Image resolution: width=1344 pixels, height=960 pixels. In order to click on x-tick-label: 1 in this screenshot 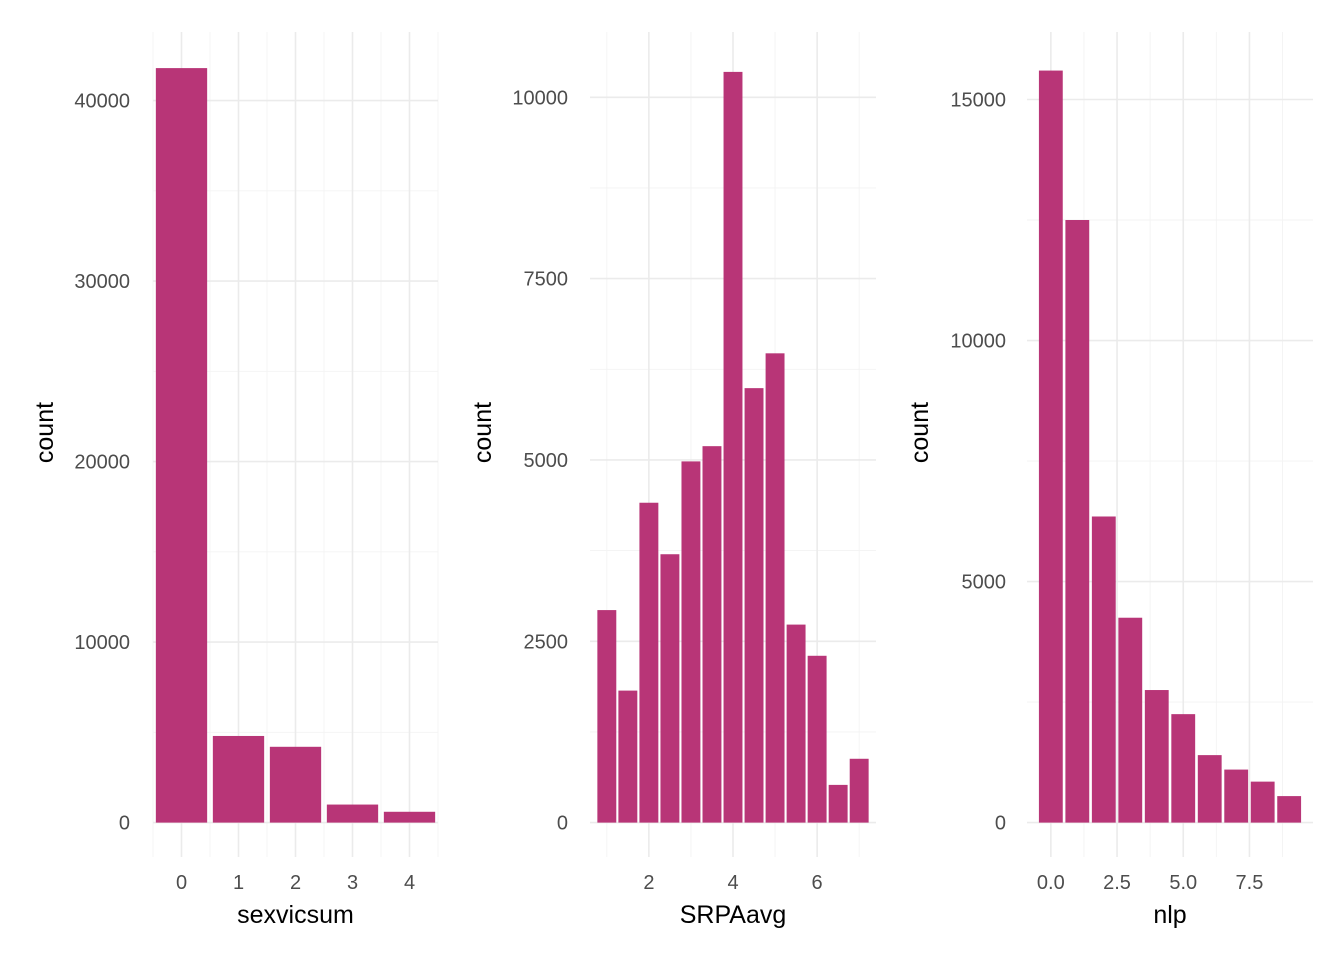, I will do `click(238, 883)`.